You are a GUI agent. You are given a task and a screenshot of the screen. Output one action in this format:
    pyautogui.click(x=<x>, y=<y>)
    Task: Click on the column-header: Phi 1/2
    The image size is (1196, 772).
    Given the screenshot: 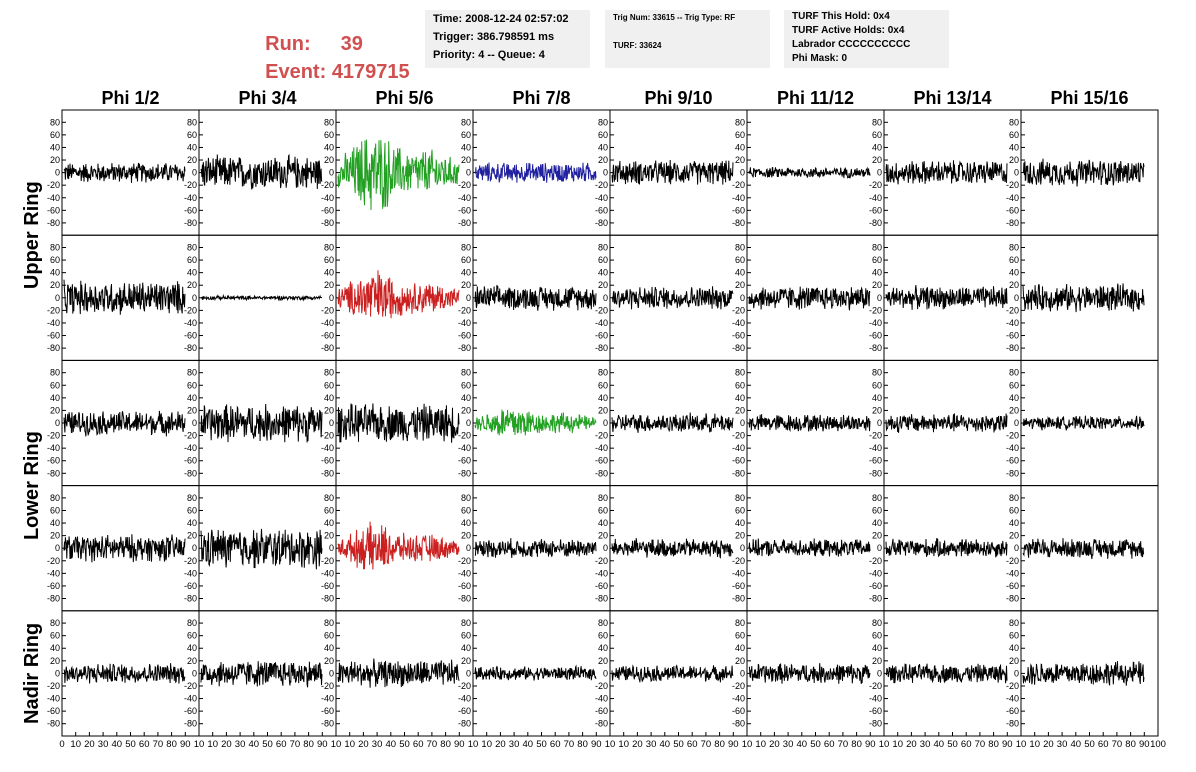 What is the action you would take?
    pyautogui.click(x=130, y=98)
    